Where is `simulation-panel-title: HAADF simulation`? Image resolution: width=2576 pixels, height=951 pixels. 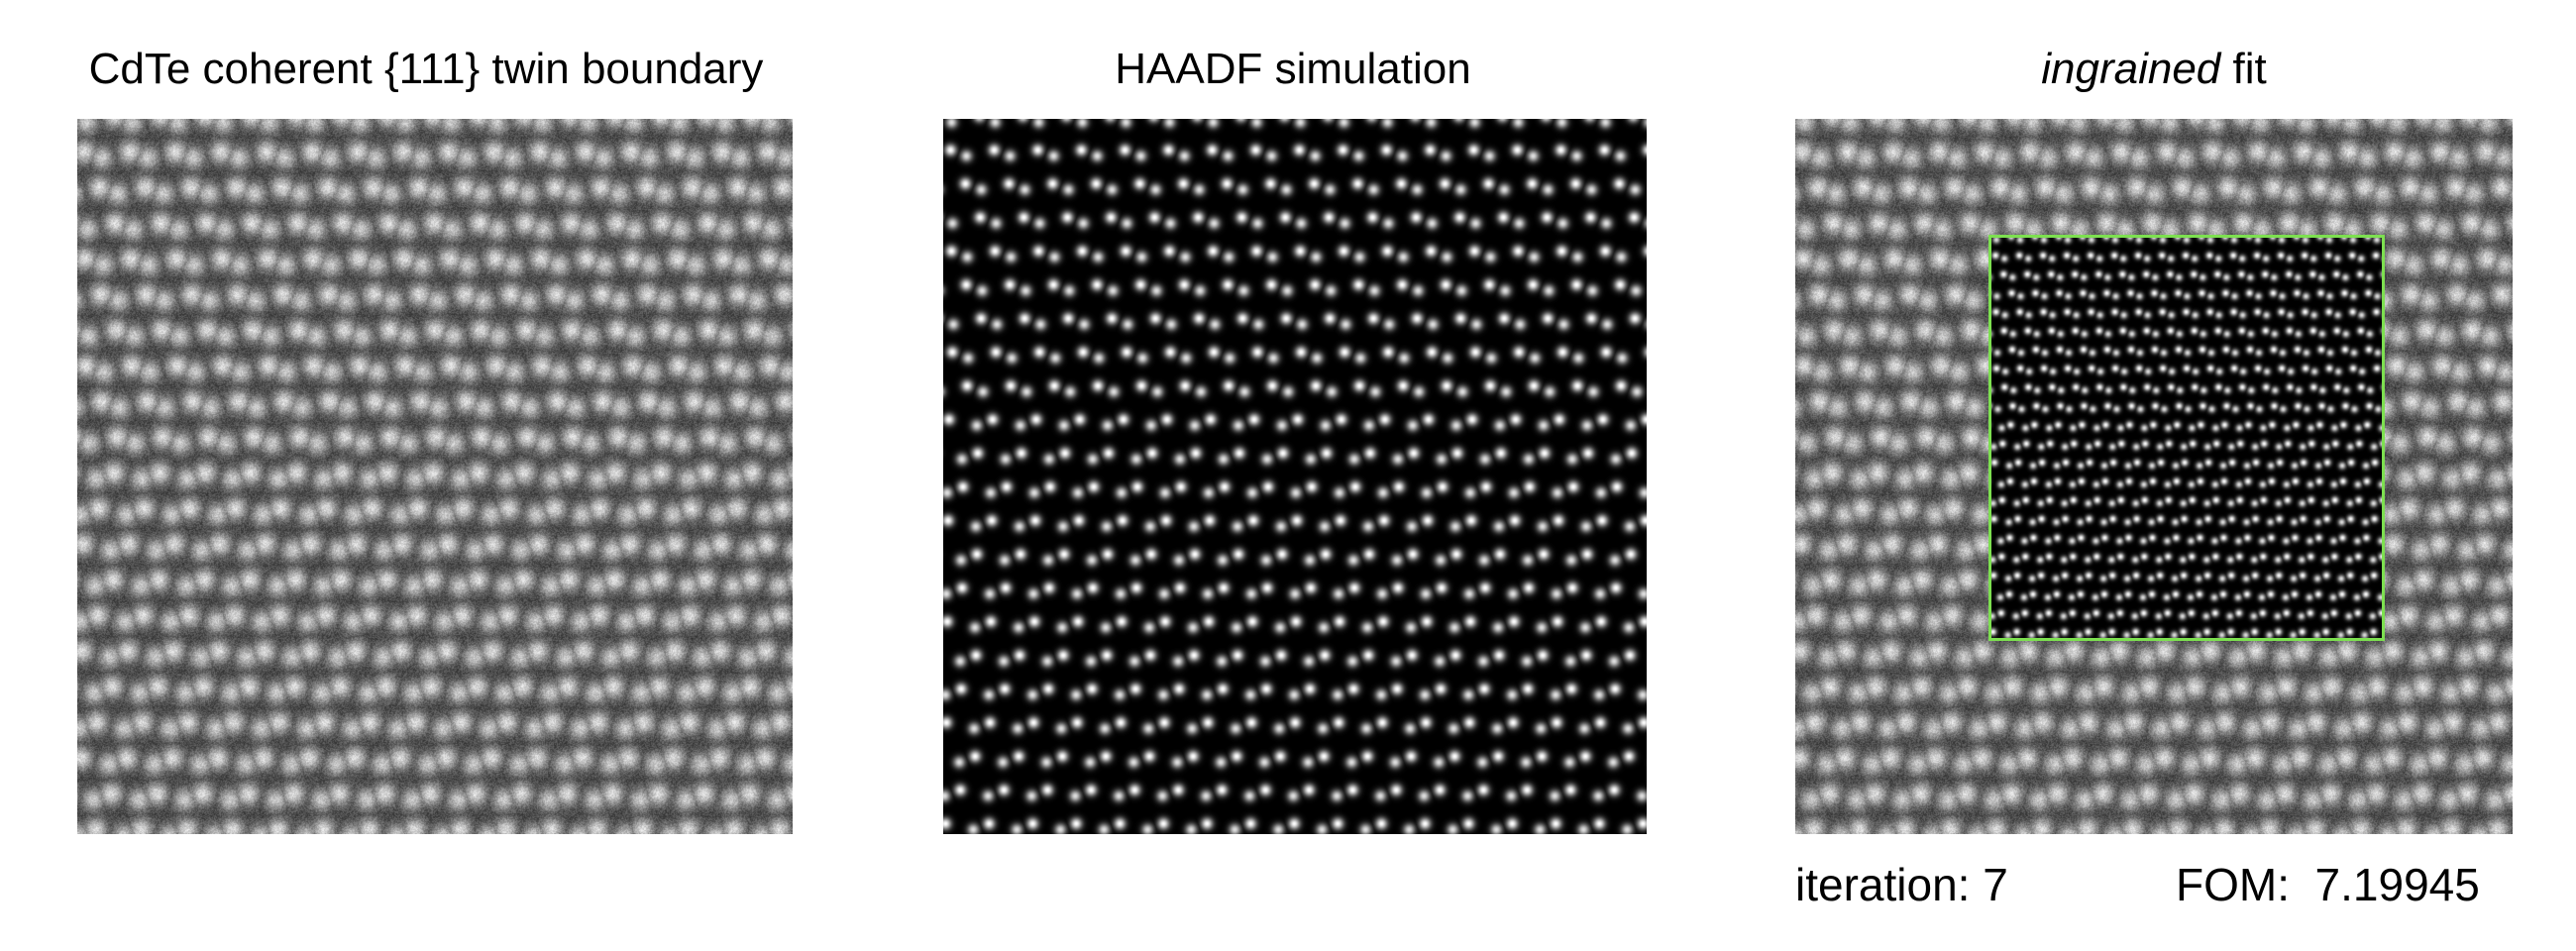
simulation-panel-title: HAADF simulation is located at coordinates (1293, 69).